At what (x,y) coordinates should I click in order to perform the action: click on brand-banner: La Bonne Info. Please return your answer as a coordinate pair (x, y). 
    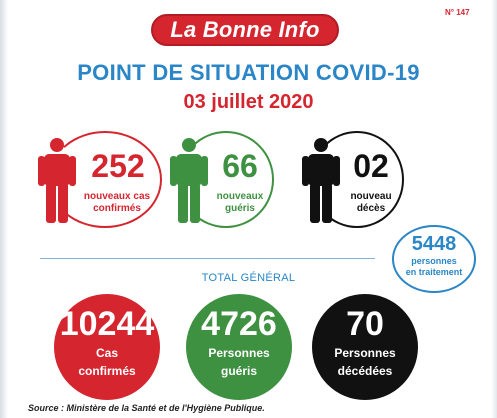
    Looking at the image, I should click on (245, 30).